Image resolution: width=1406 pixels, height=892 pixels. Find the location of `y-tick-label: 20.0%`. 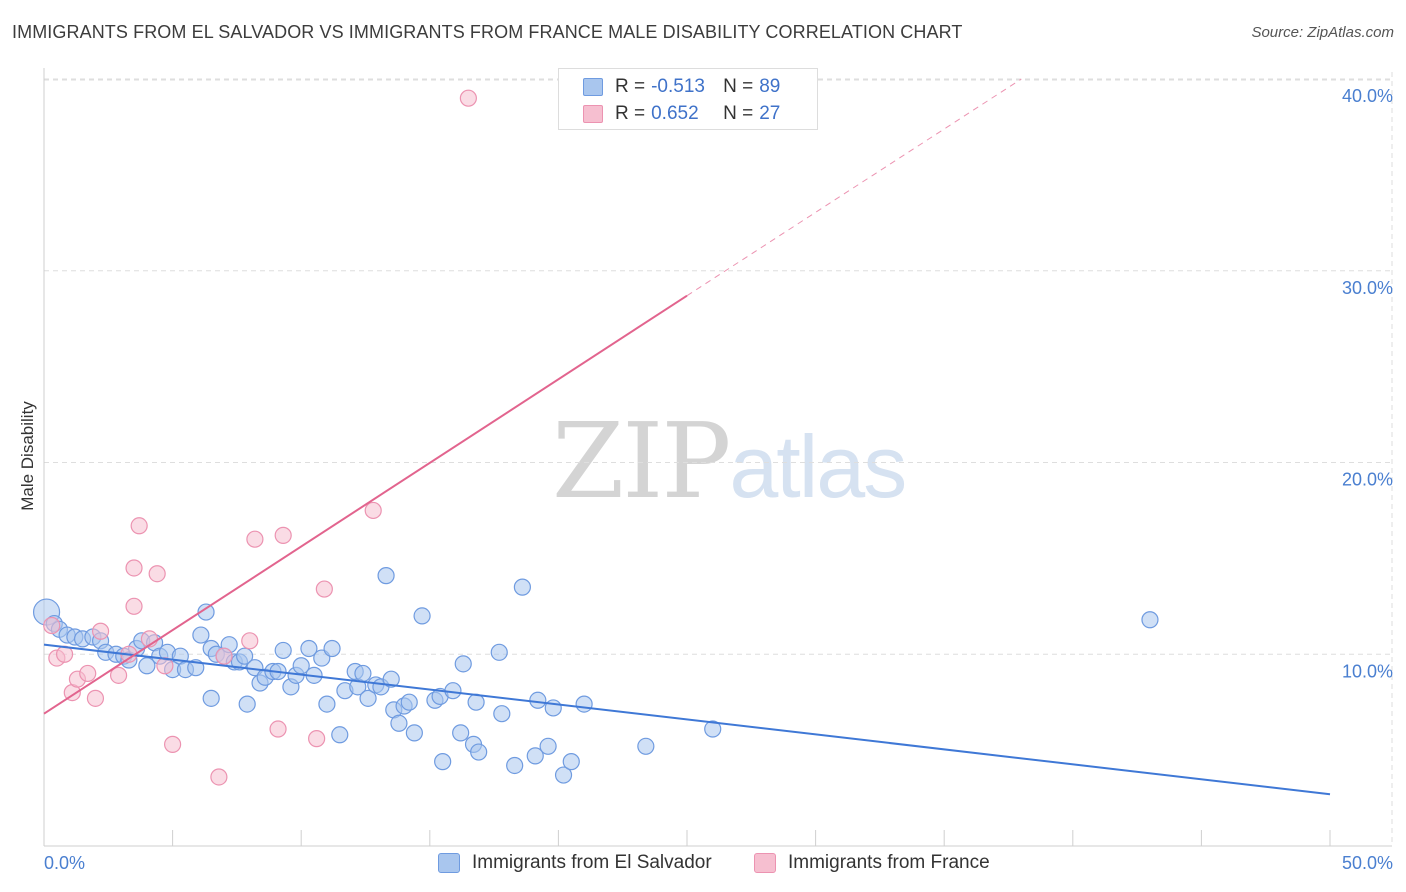

y-tick-label: 20.0% is located at coordinates (1367, 480).